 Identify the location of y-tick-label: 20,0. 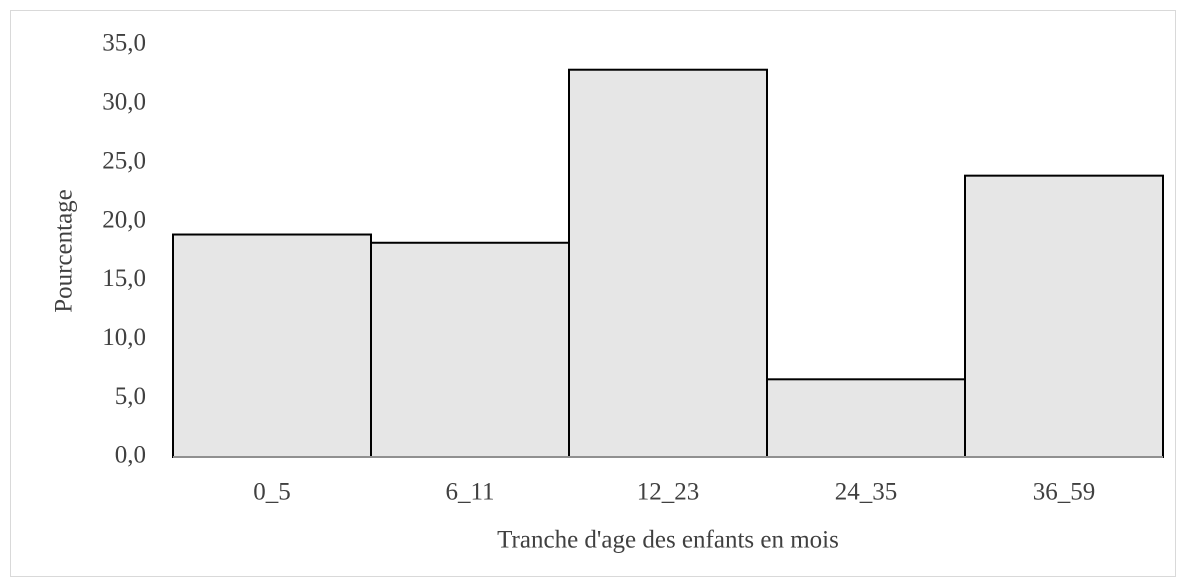
(124, 219).